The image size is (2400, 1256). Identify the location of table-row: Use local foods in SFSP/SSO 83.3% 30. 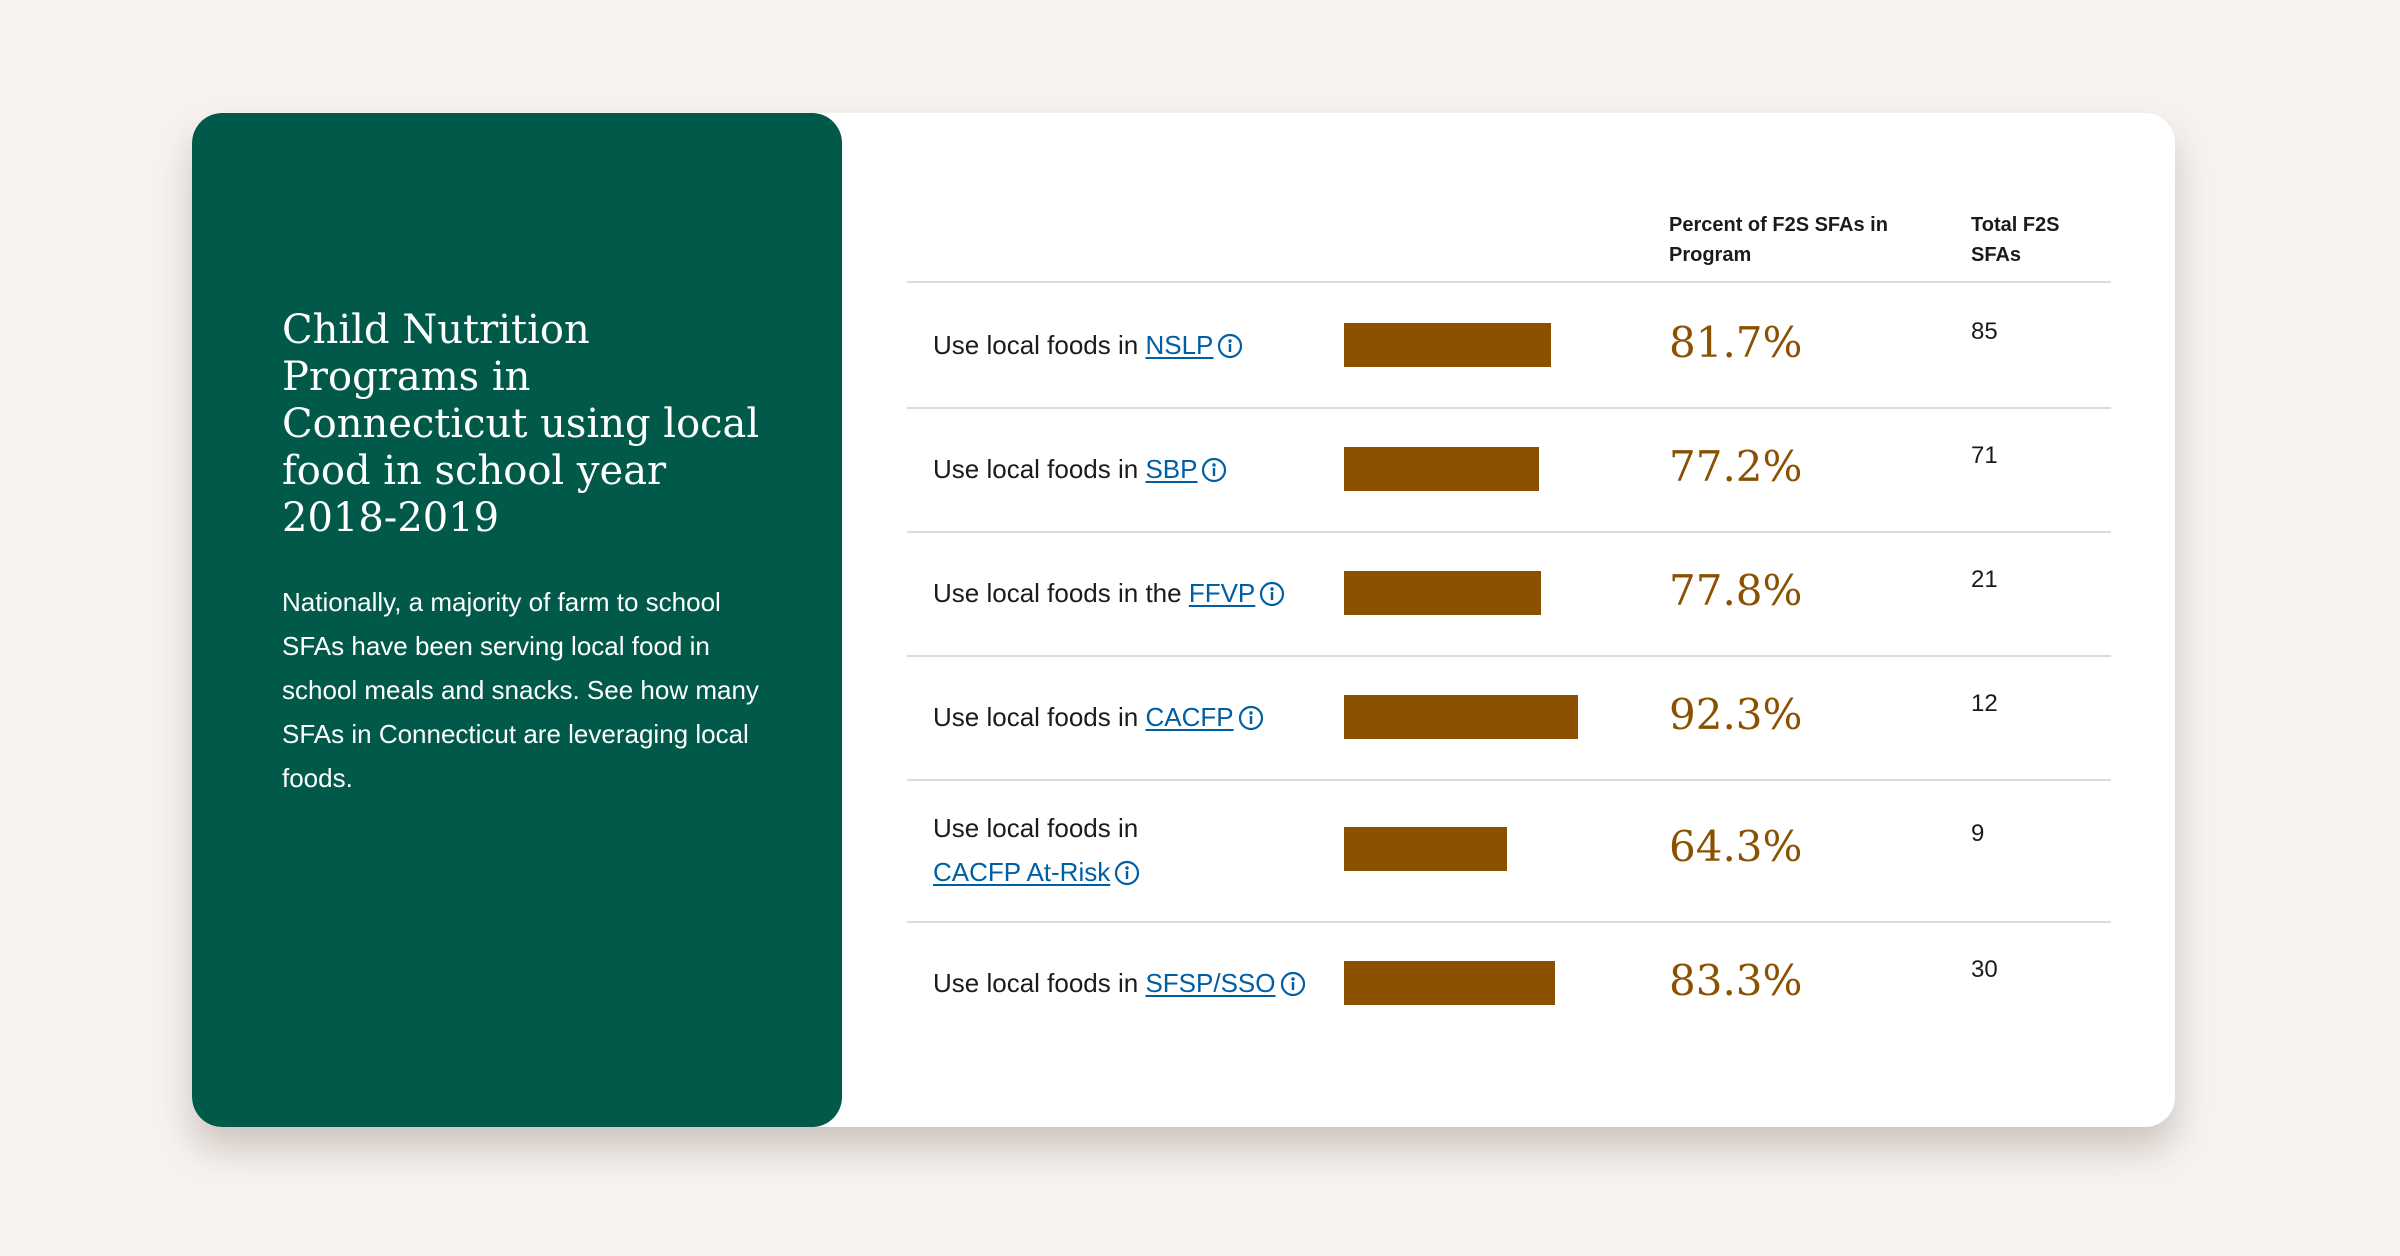
(1509, 983).